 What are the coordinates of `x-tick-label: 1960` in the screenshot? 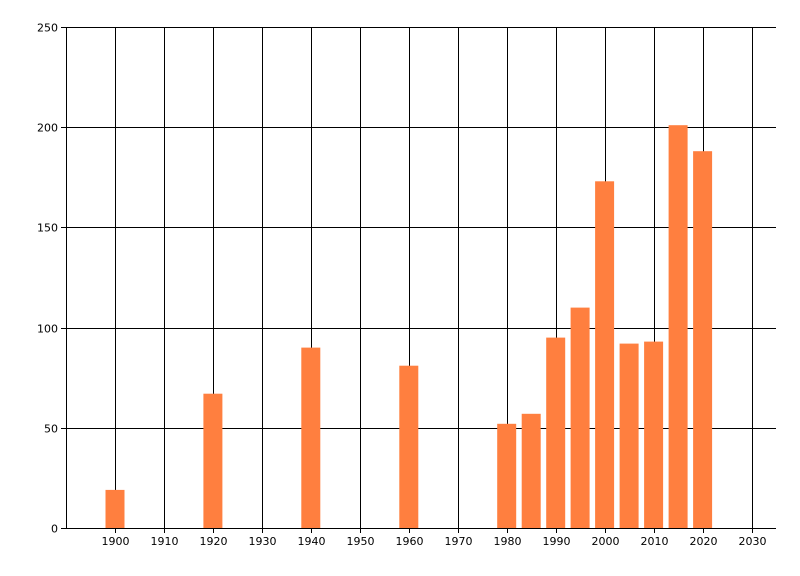 It's located at (410, 541).